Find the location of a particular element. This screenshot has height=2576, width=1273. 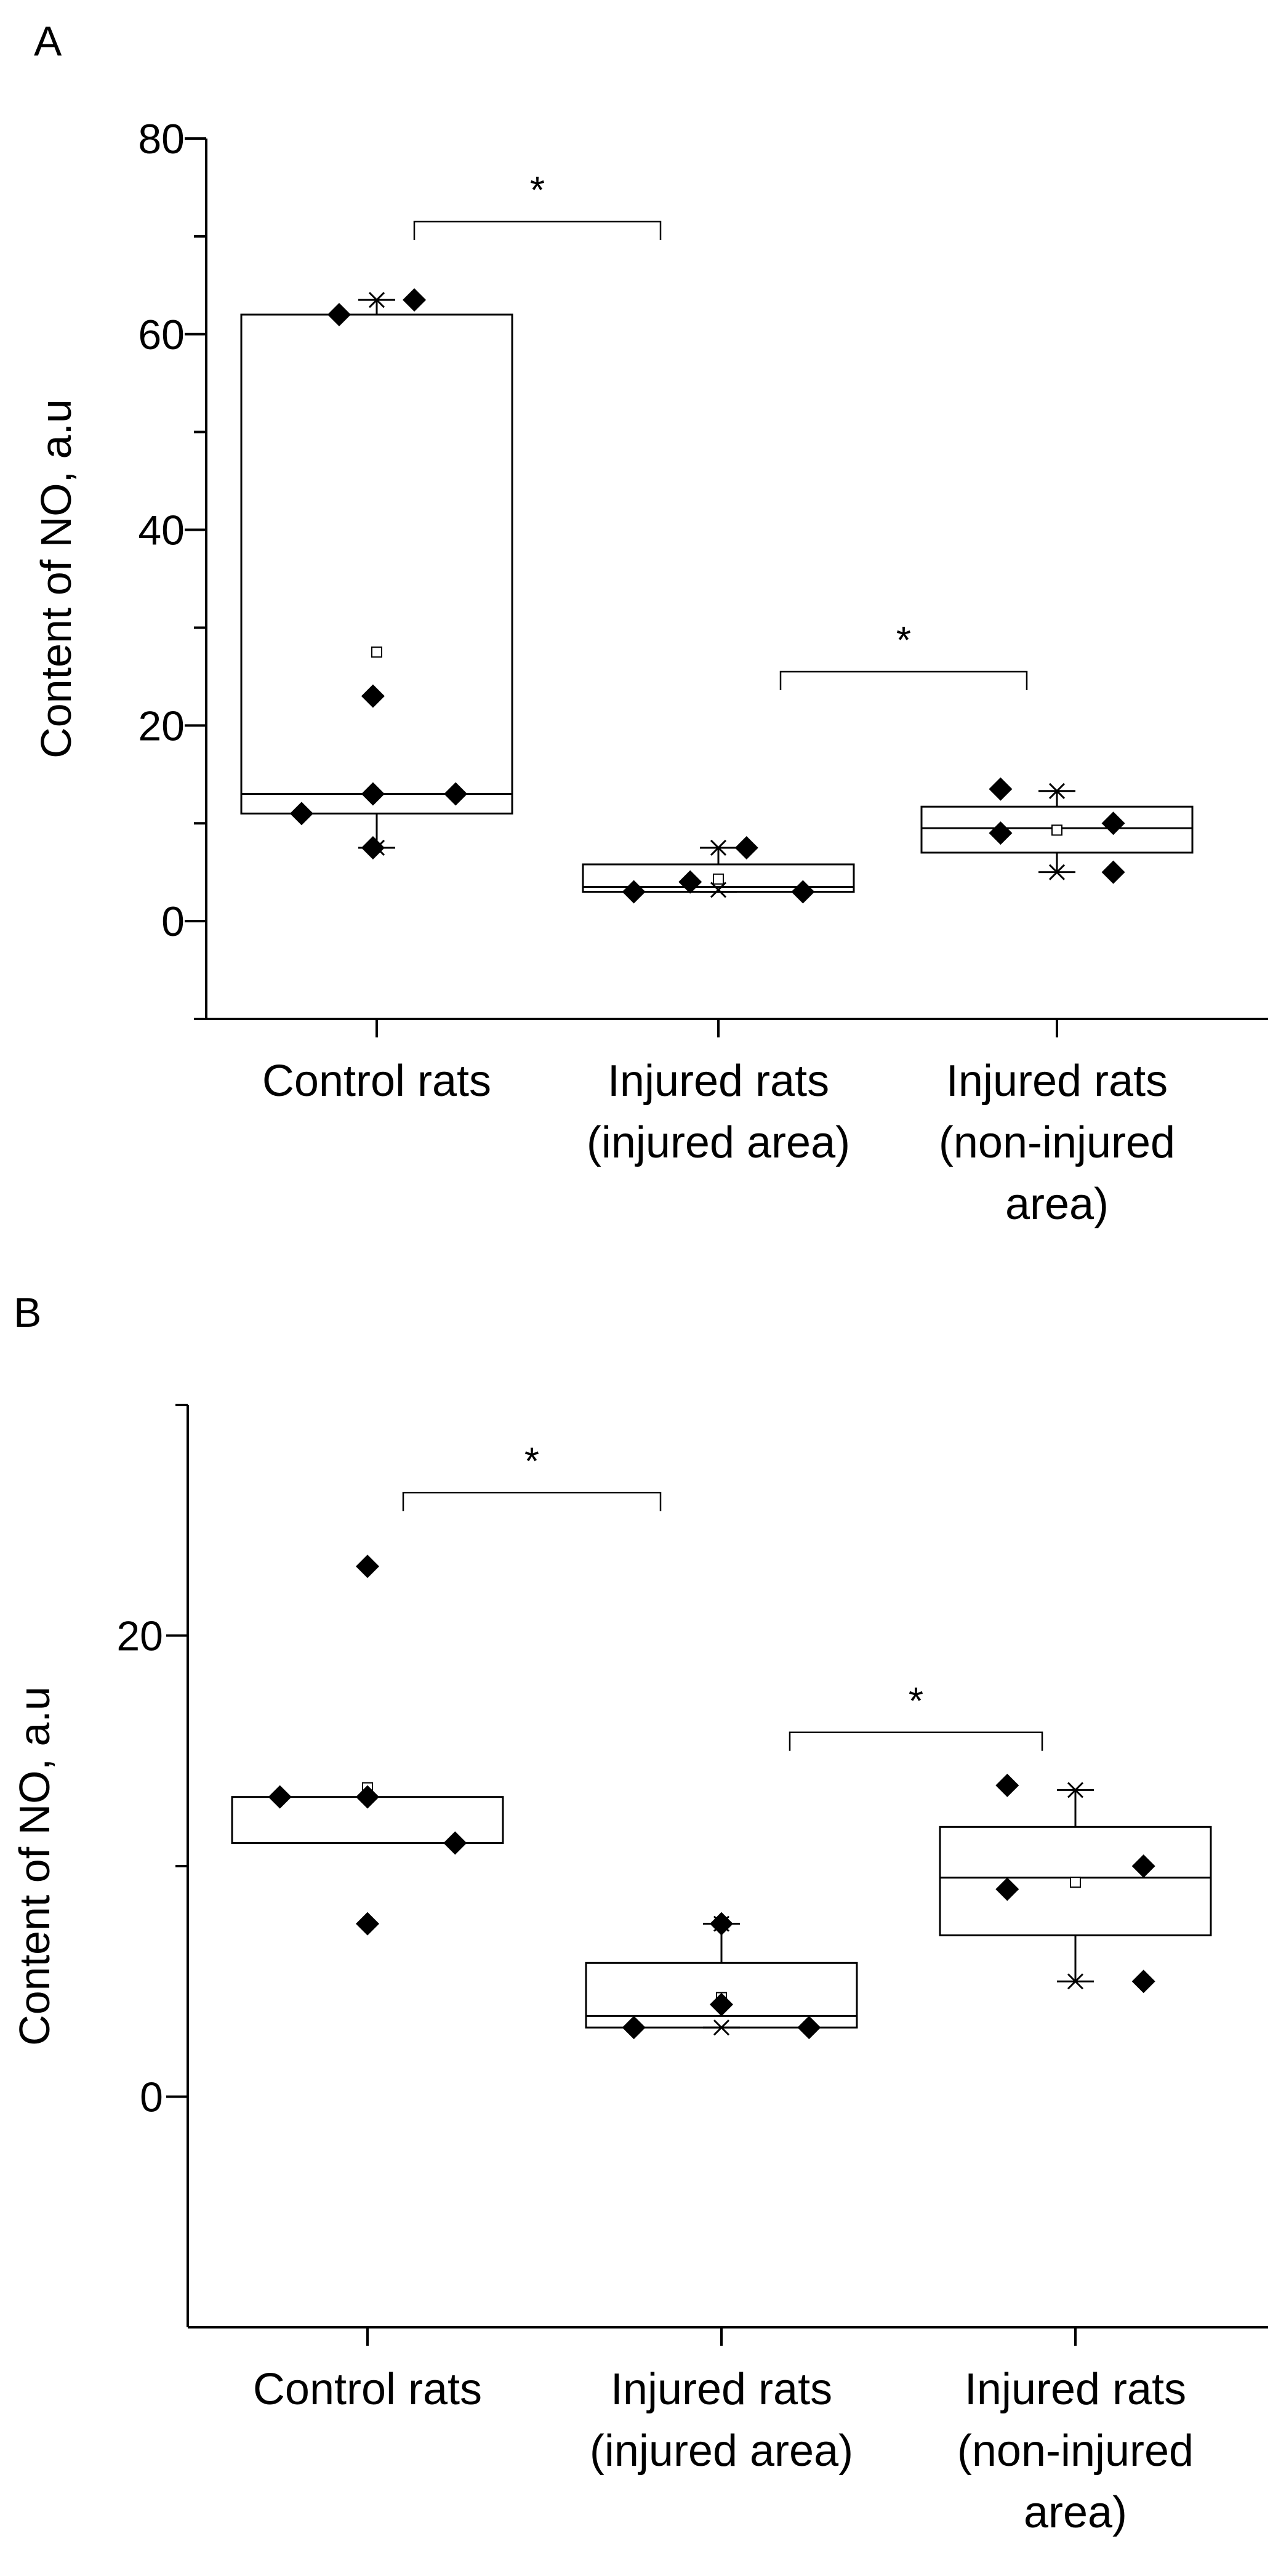

panel-label: A is located at coordinates (48, 41).